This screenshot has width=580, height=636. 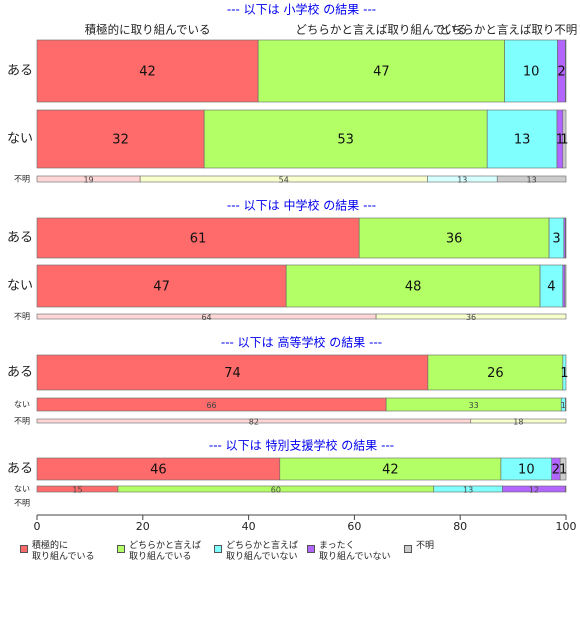 I want to click on legend-label: どちらかと言えば 取り組んでいる, so click(x=165, y=551).